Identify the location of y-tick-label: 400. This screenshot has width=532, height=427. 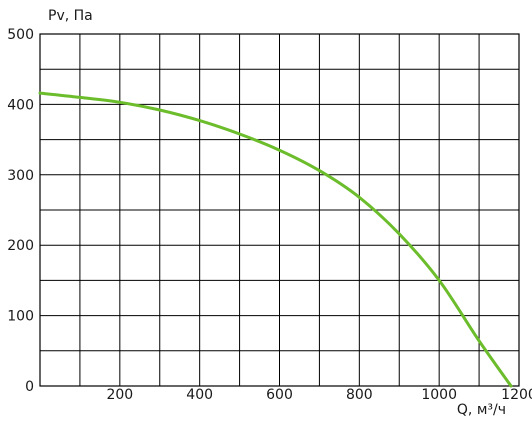
(20, 105).